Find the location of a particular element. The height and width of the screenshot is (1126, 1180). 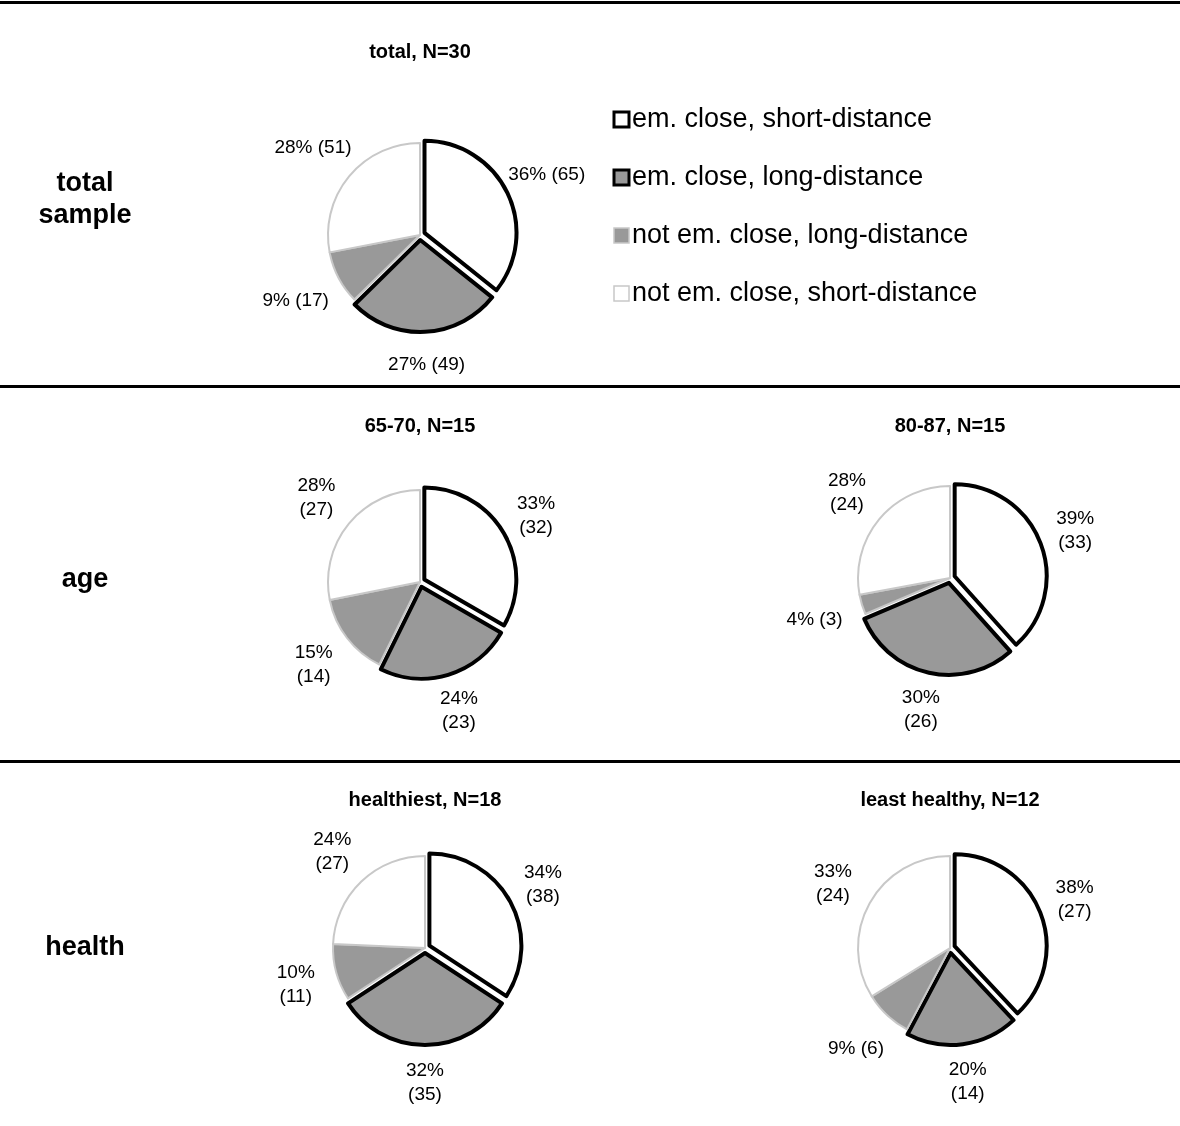

legend-label: em. close, short-distance is located at coordinates (782, 118).